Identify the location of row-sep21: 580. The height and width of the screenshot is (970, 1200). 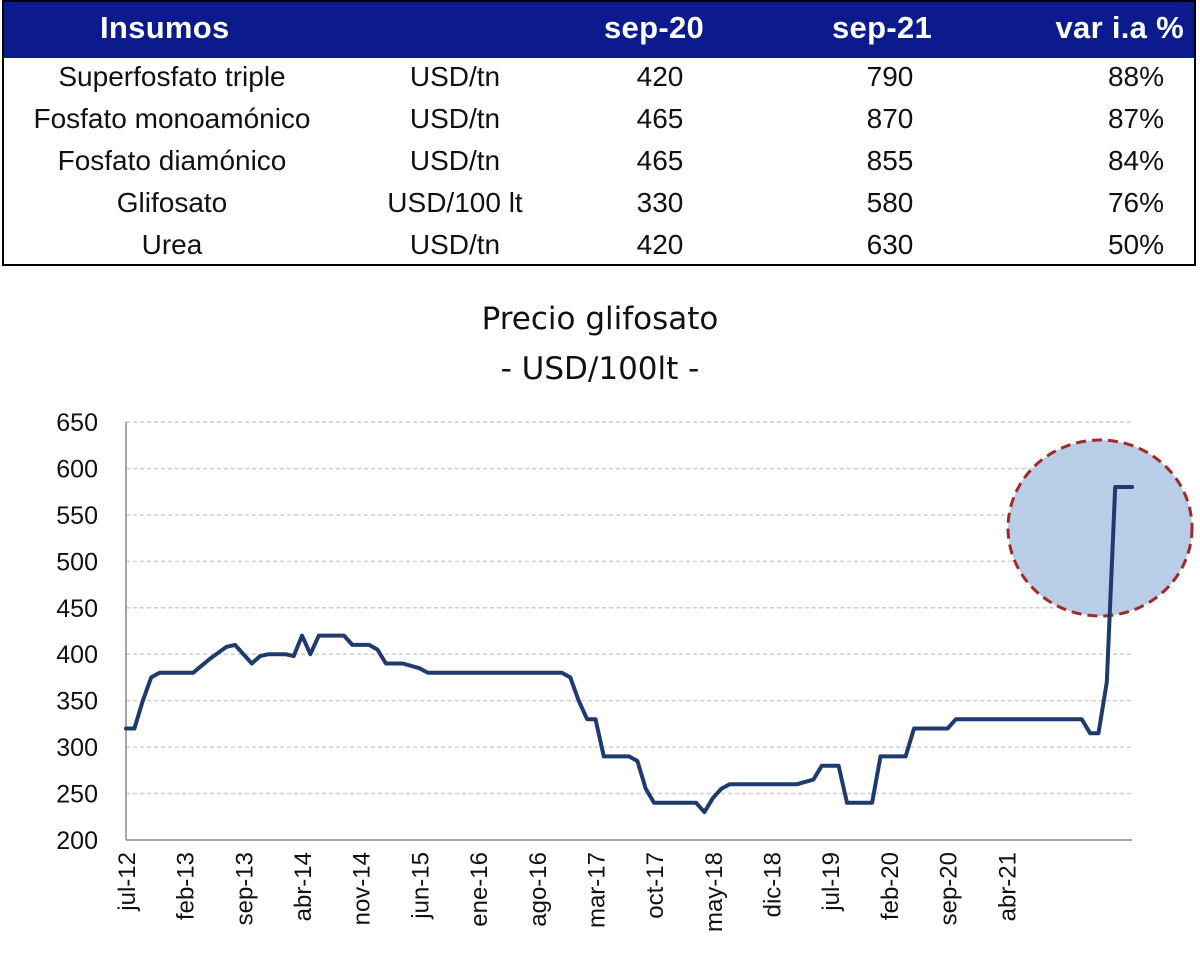
(890, 202).